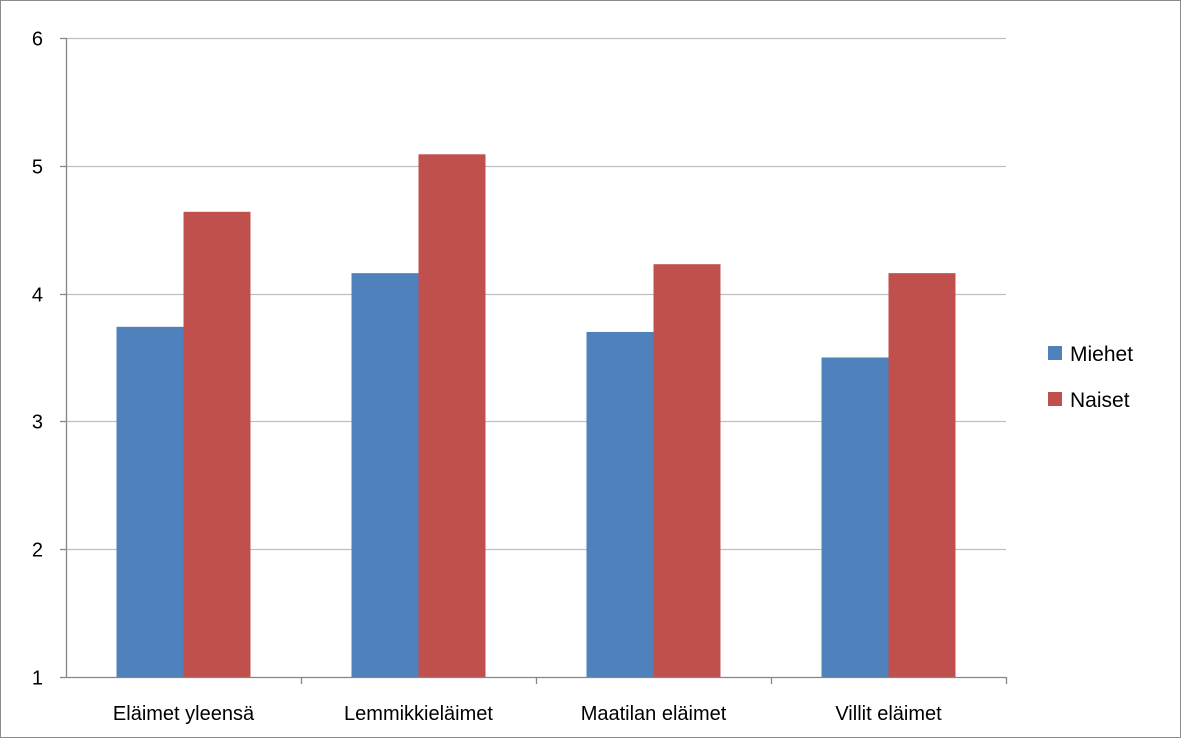  Describe the element at coordinates (1090, 377) in the screenshot. I see `legend: Miehet Naiset` at that location.